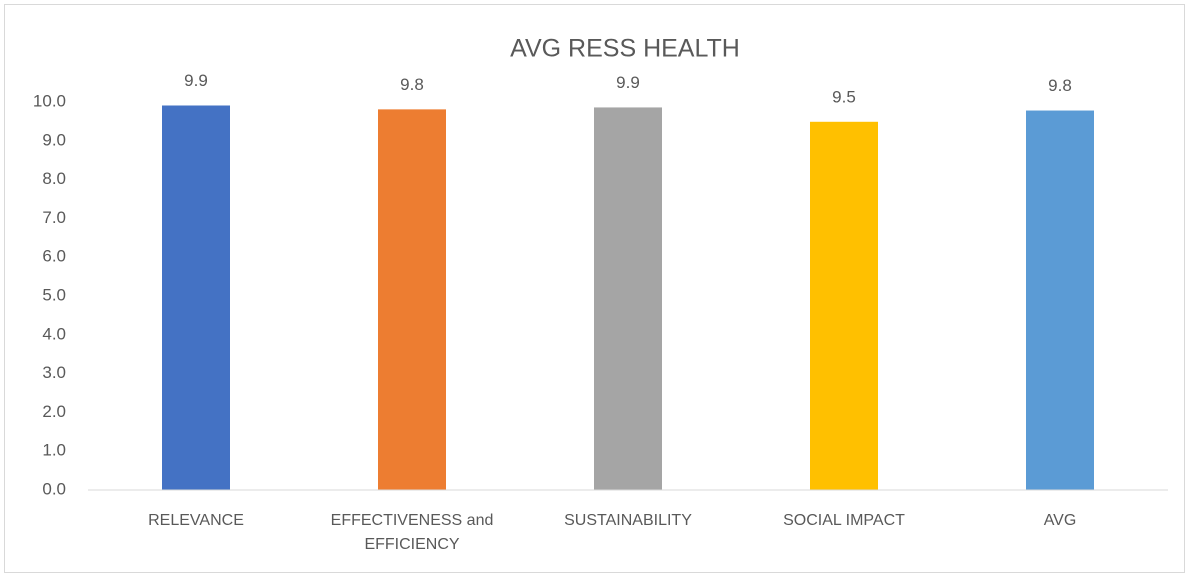 The image size is (1190, 578). What do you see at coordinates (54, 294) in the screenshot?
I see `y-tick-label: 5.0` at bounding box center [54, 294].